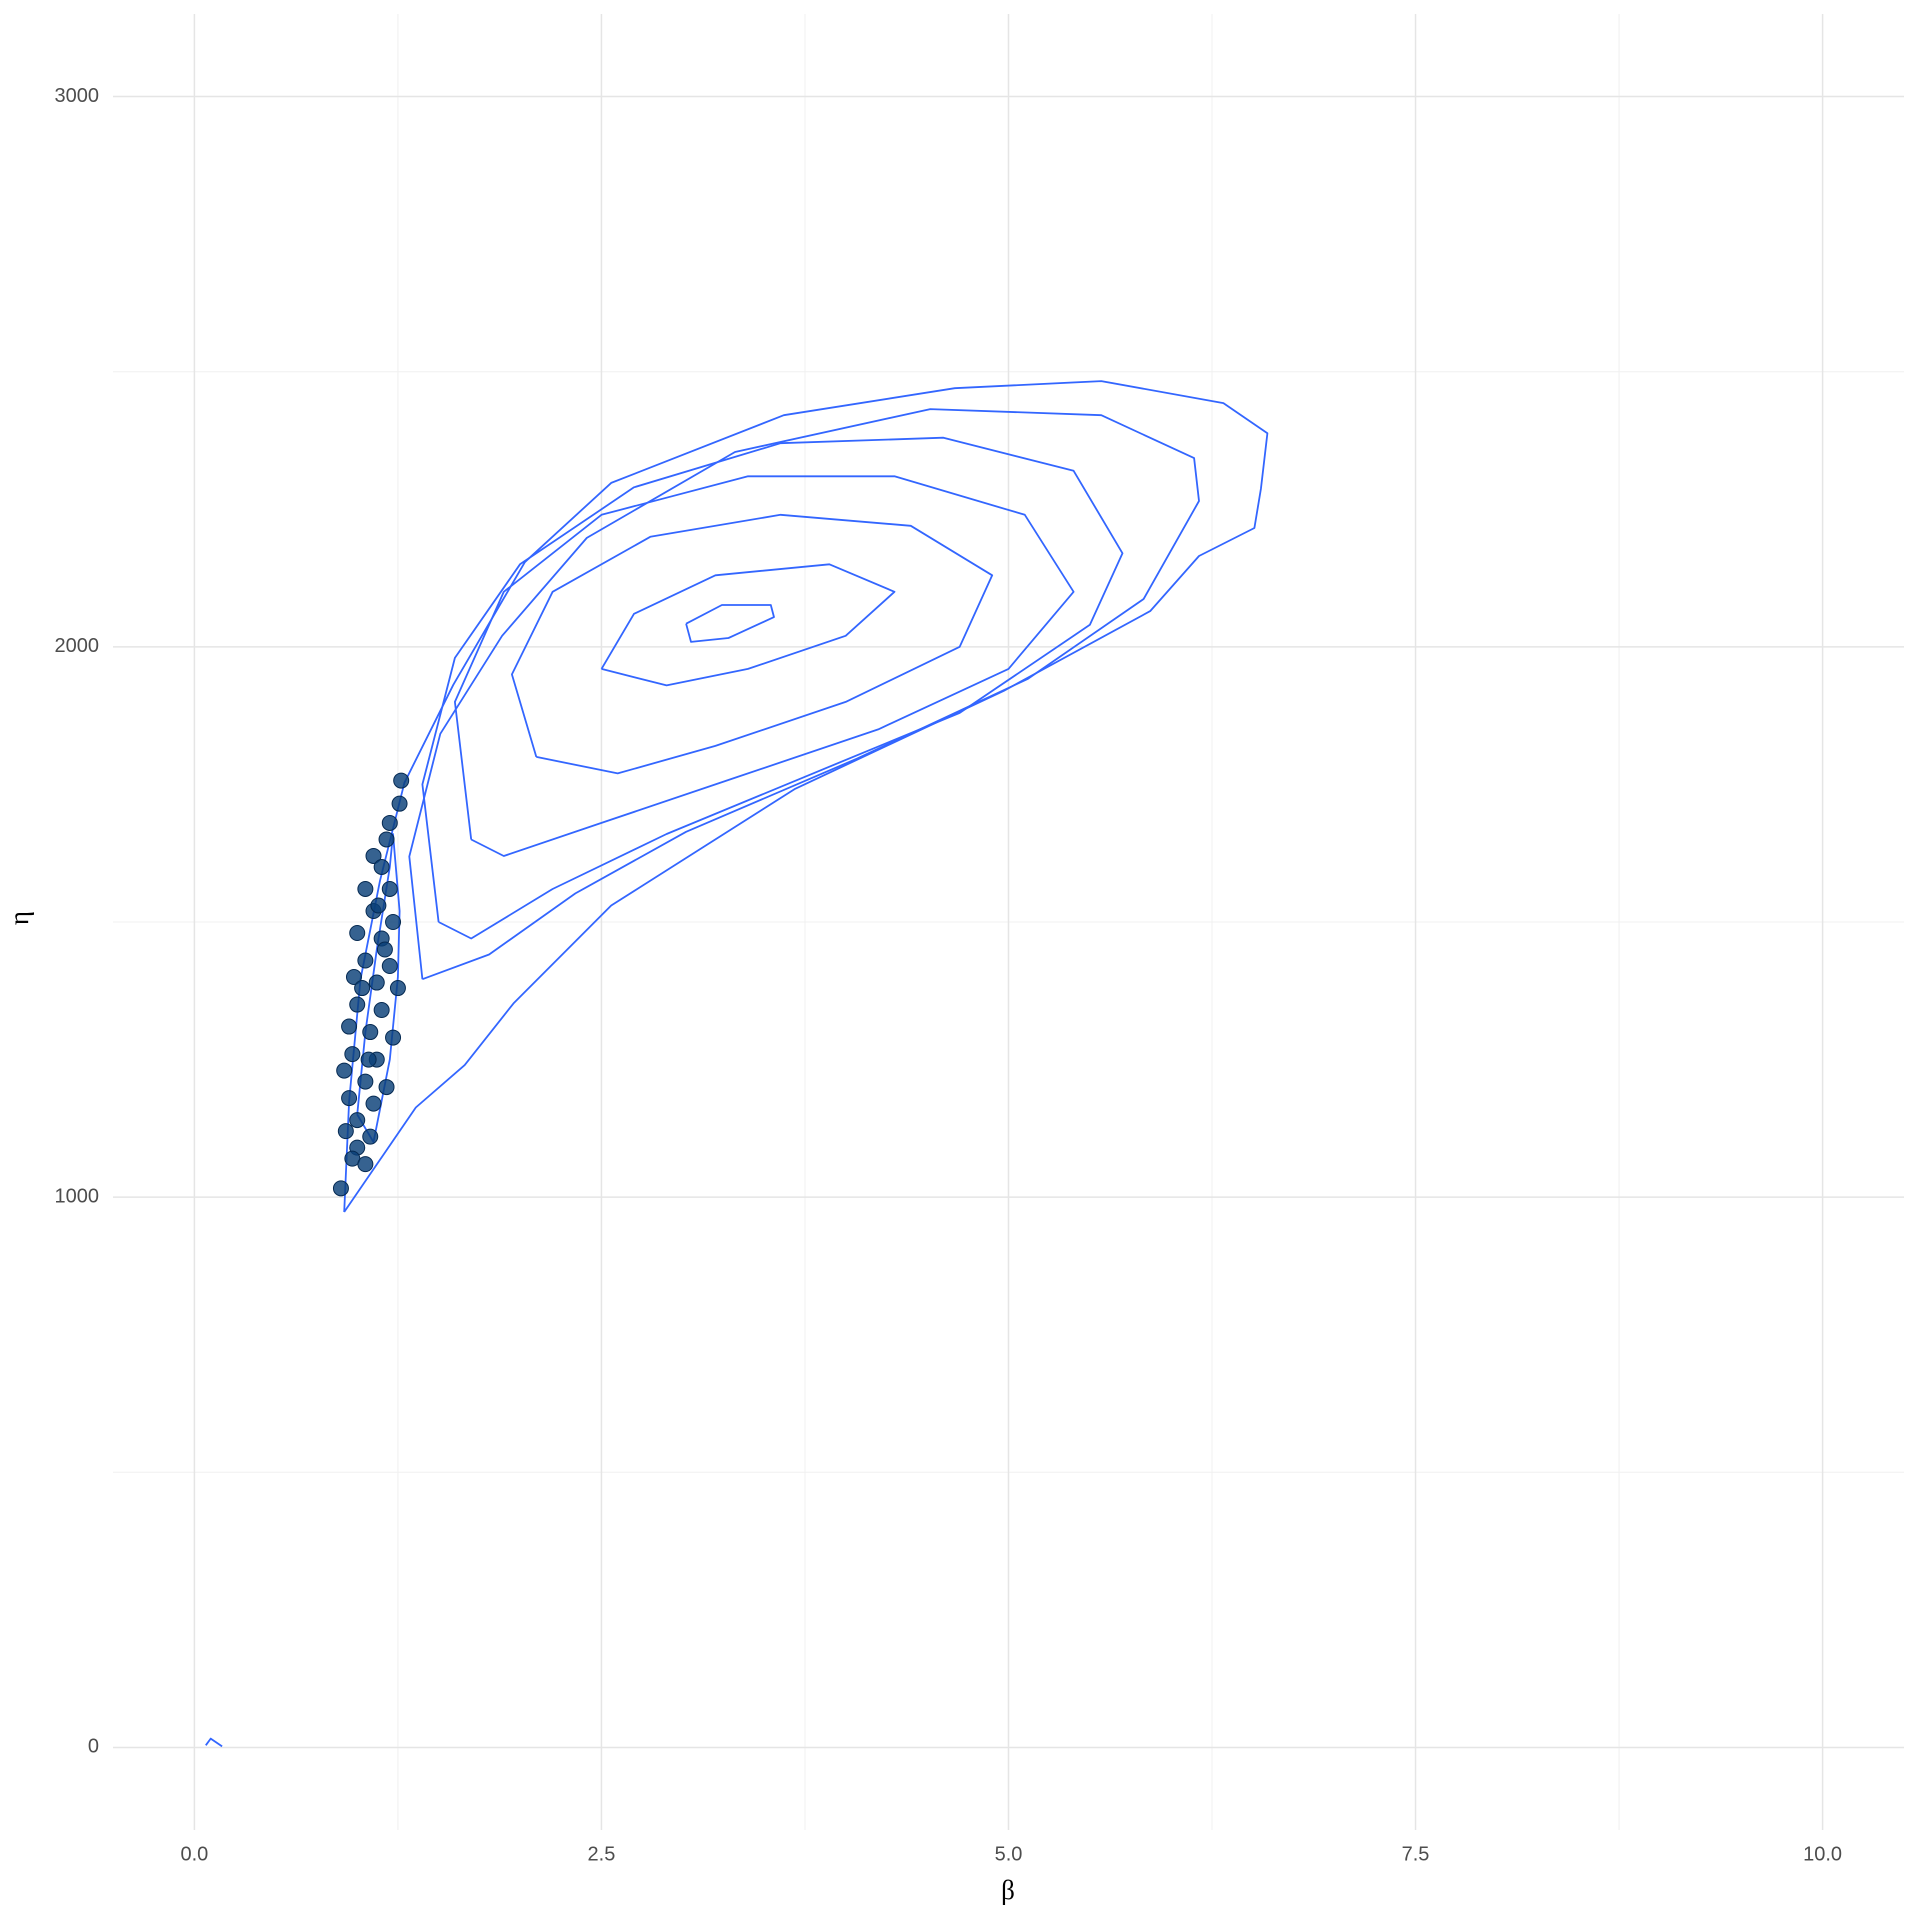 This screenshot has height=1920, width=1920. What do you see at coordinates (1009, 1854) in the screenshot?
I see `x-tick-label: 5.0` at bounding box center [1009, 1854].